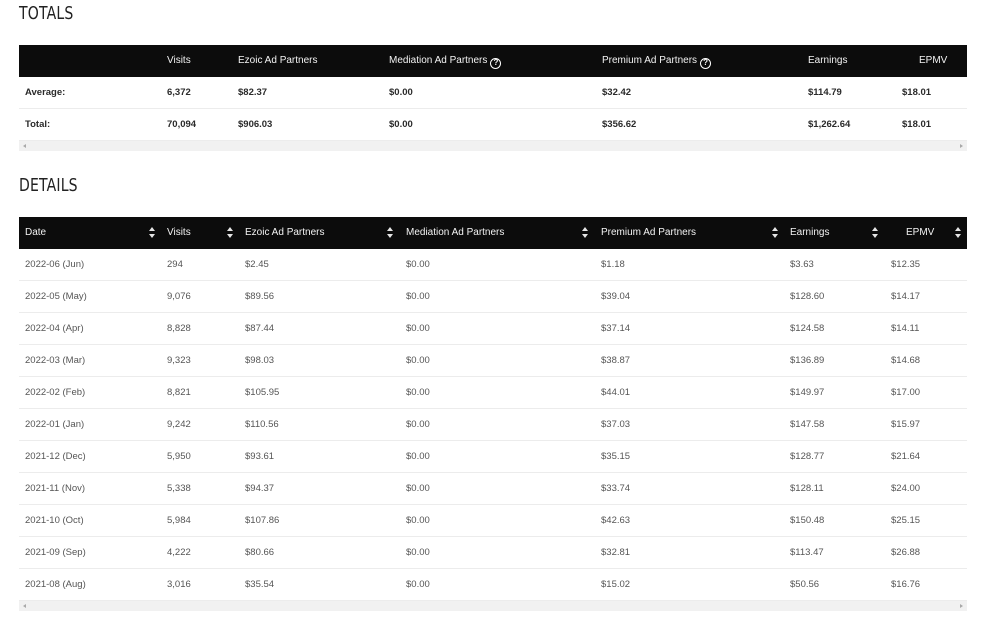 This screenshot has height=618, width=986. Describe the element at coordinates (38, 124) in the screenshot. I see `totals-cell-label: Total:` at that location.